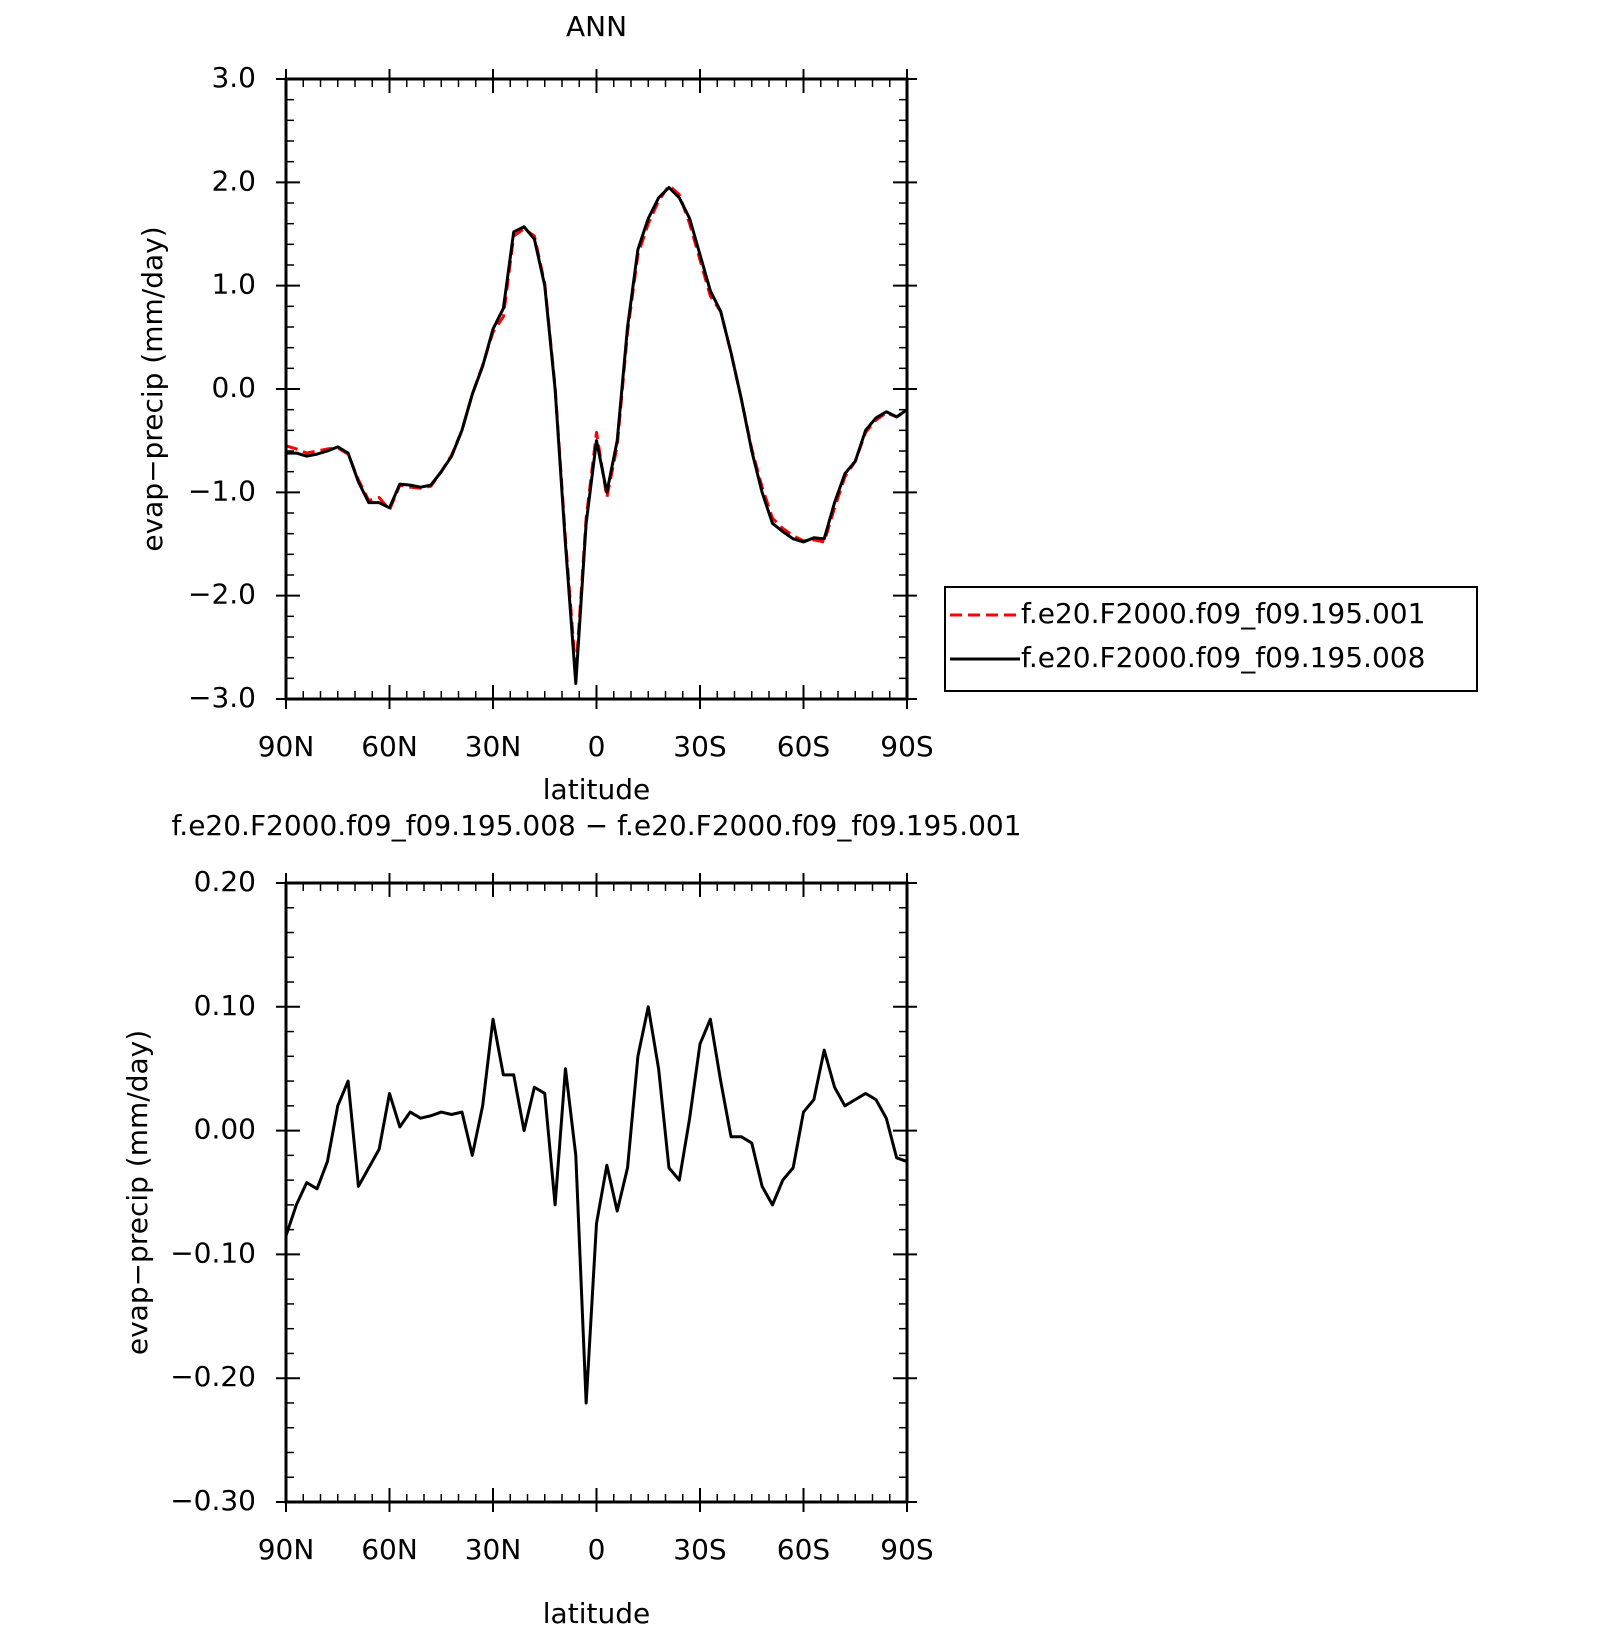 Image resolution: width=1605 pixels, height=1635 pixels. I want to click on y-tick-label: 0.10, so click(225, 1005).